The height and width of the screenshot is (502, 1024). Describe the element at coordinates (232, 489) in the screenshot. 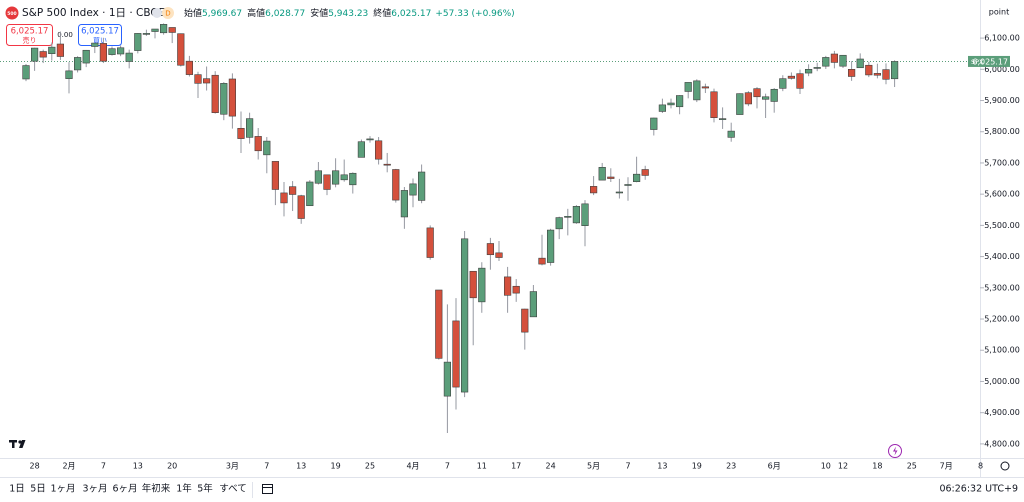

I see `range-button: すべて` at that location.